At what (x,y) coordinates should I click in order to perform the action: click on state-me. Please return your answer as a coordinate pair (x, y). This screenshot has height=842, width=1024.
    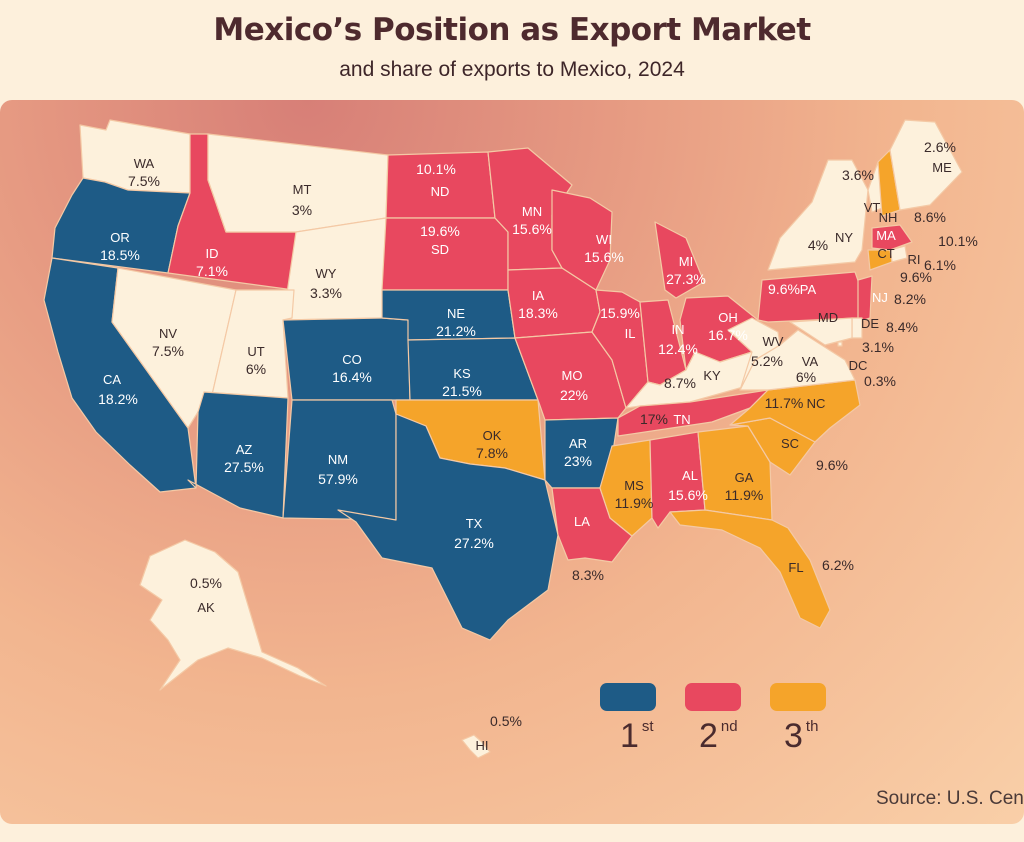
    Looking at the image, I should click on (926, 165).